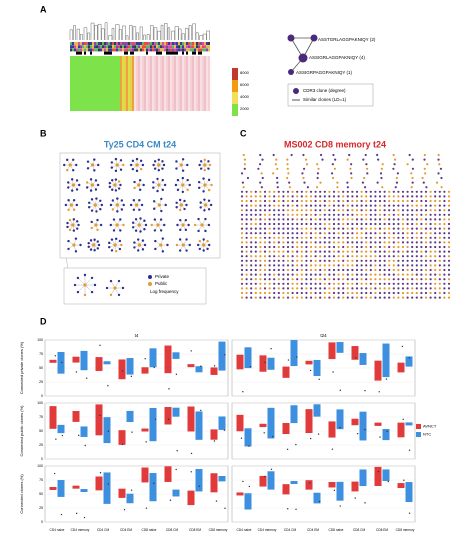 This screenshot has height=539, width=474. I want to click on row-label: Connected public clones (%), so click(21, 431).